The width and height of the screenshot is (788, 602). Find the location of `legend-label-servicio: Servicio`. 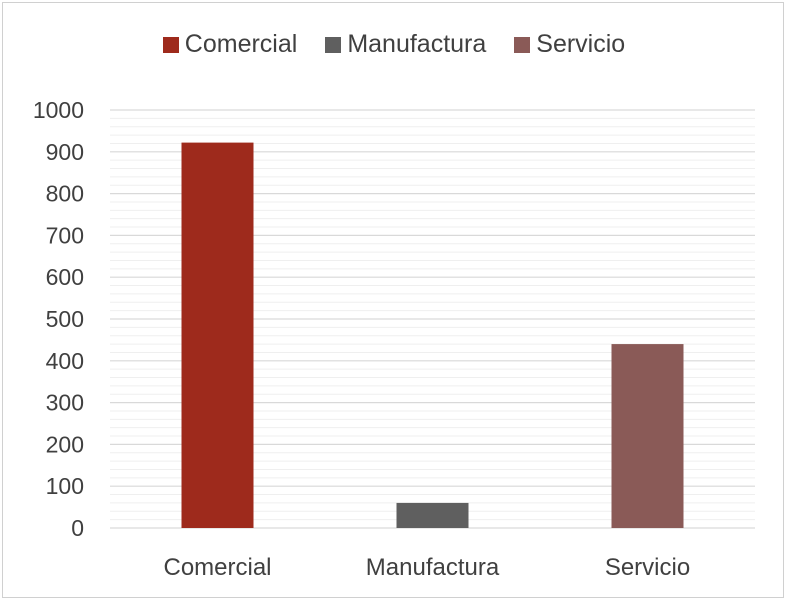

legend-label-servicio: Servicio is located at coordinates (581, 44).